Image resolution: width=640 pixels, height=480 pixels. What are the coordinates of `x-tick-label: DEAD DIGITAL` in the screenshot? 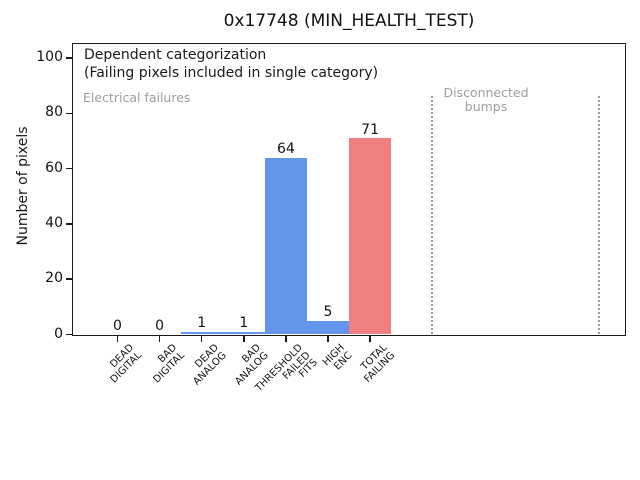 It's located at (123, 363).